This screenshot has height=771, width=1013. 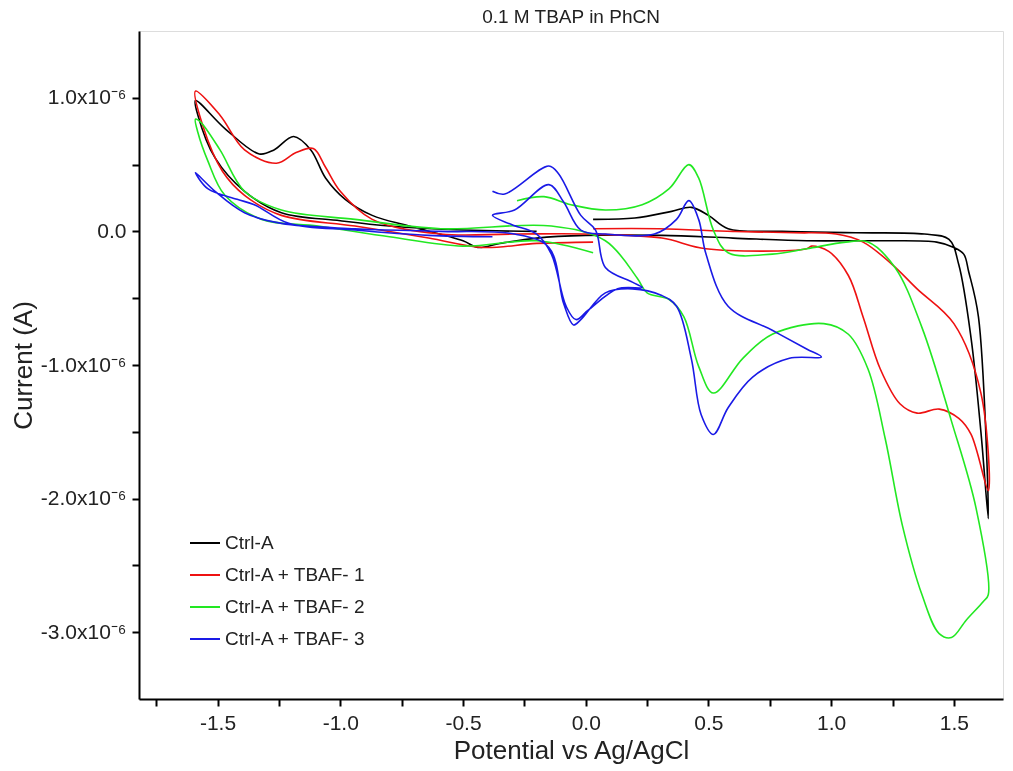 What do you see at coordinates (954, 722) in the screenshot?
I see `x-tick-label: 1.5` at bounding box center [954, 722].